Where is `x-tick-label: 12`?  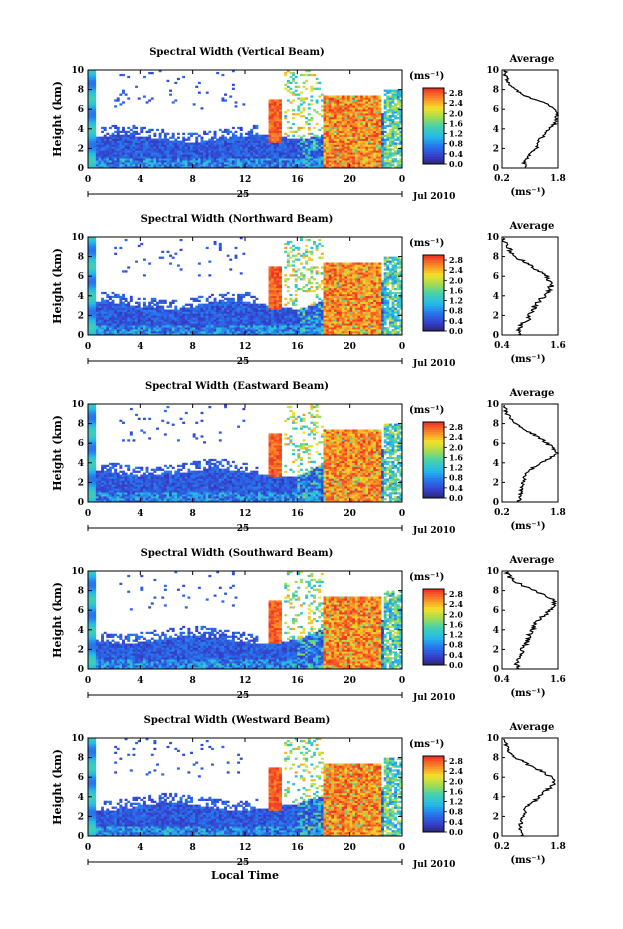 x-tick-label: 12 is located at coordinates (245, 848).